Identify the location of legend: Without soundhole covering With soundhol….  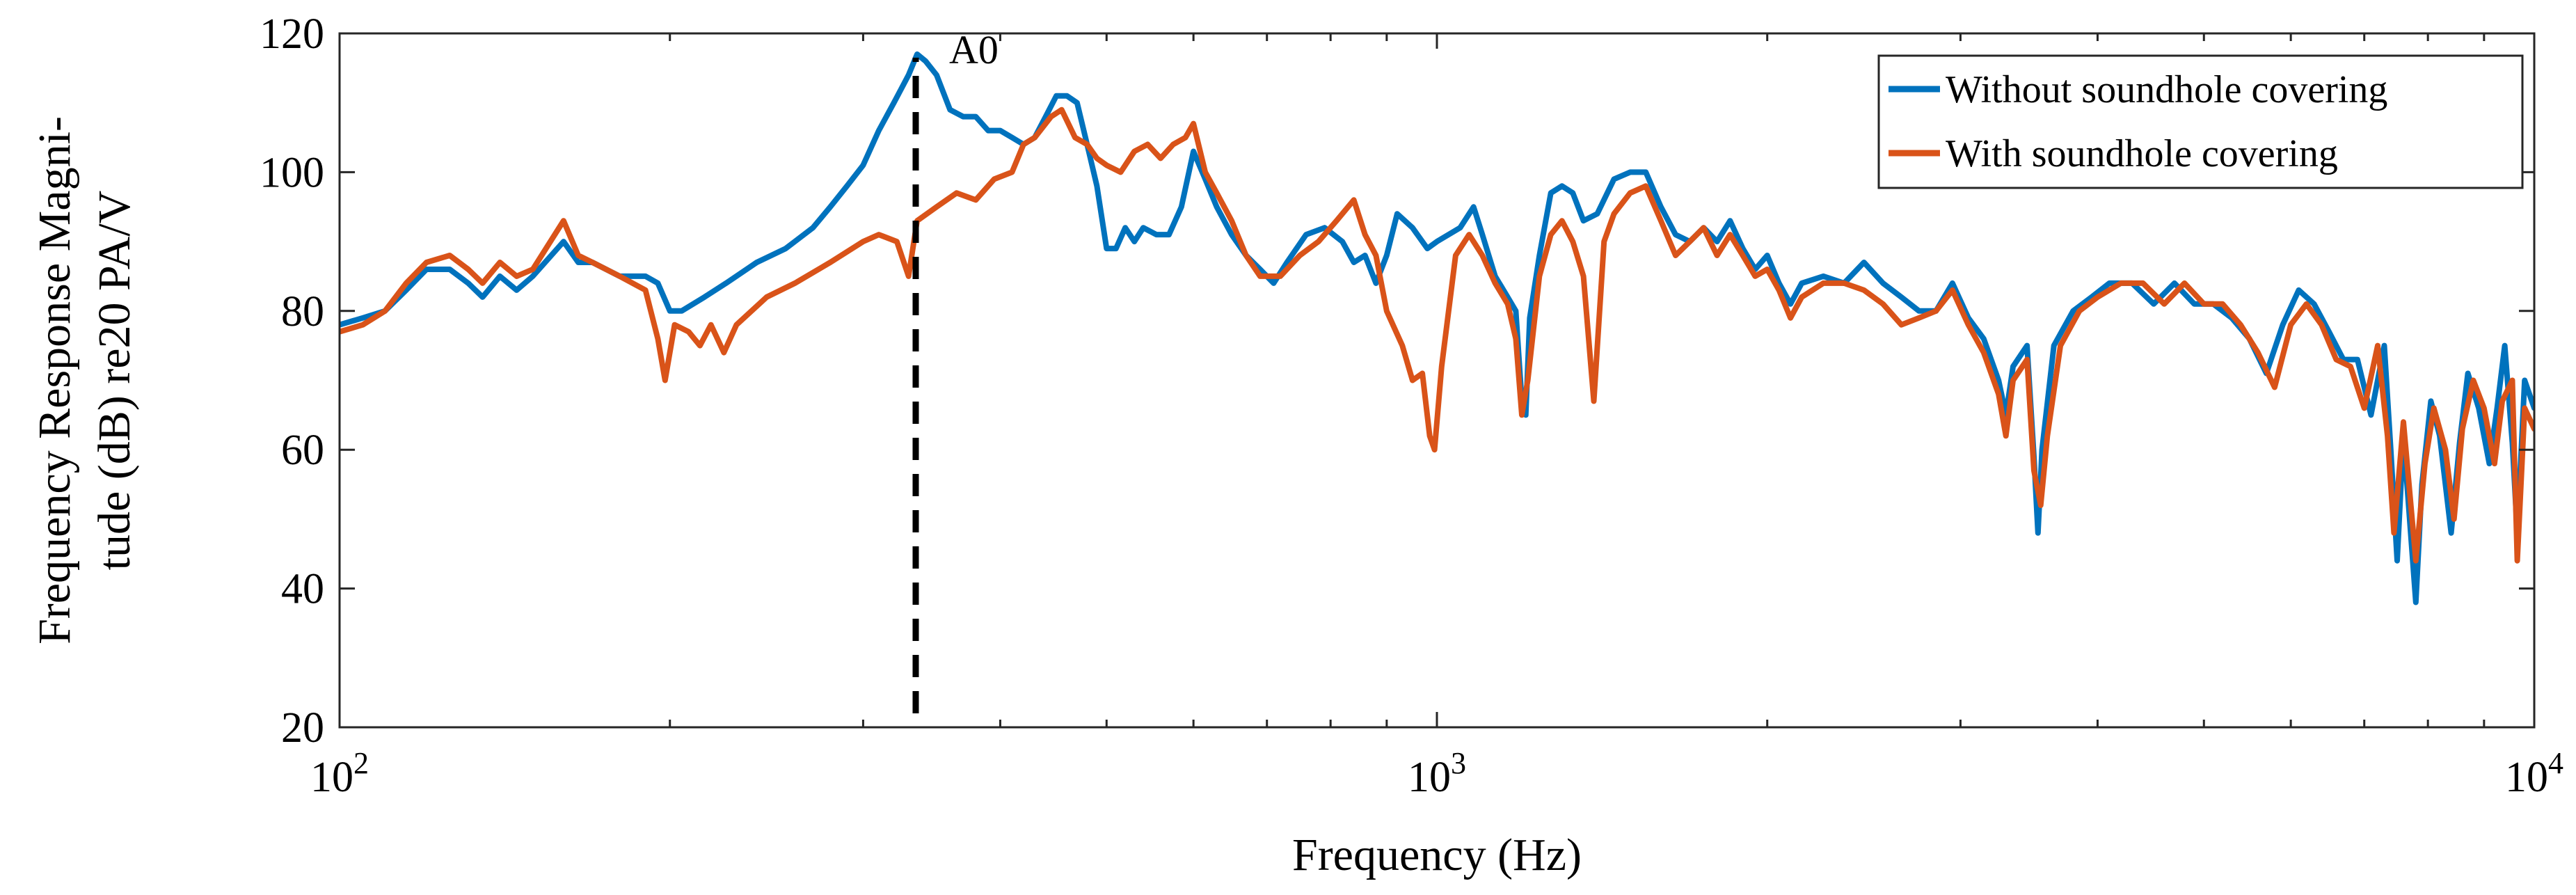
(2200, 121).